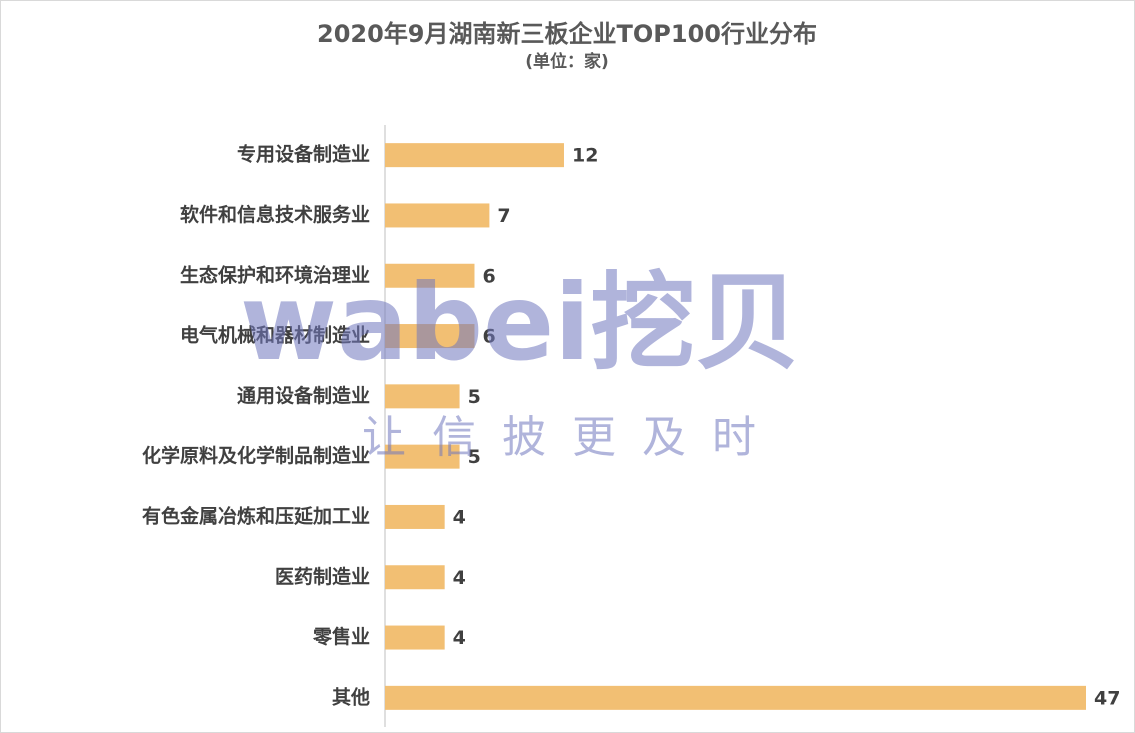 The height and width of the screenshot is (733, 1135). What do you see at coordinates (351, 696) in the screenshot?
I see `category-label: 其他` at bounding box center [351, 696].